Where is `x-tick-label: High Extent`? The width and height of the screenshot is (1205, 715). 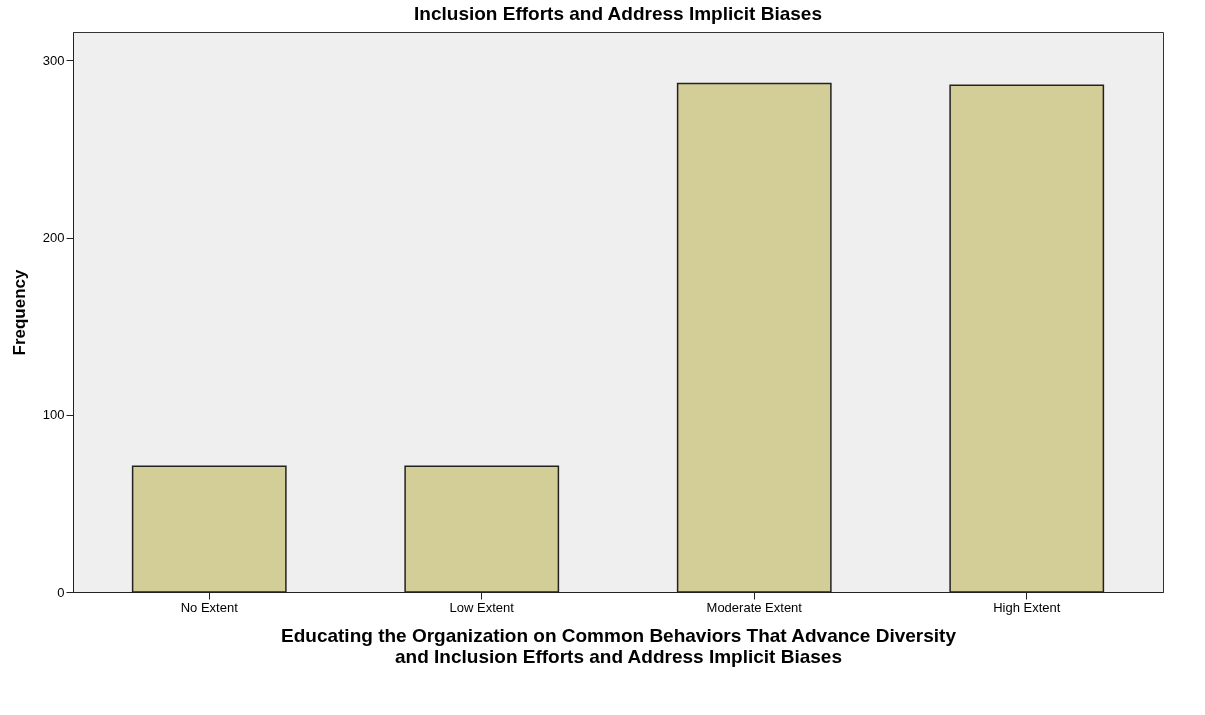 x-tick-label: High Extent is located at coordinates (1027, 607).